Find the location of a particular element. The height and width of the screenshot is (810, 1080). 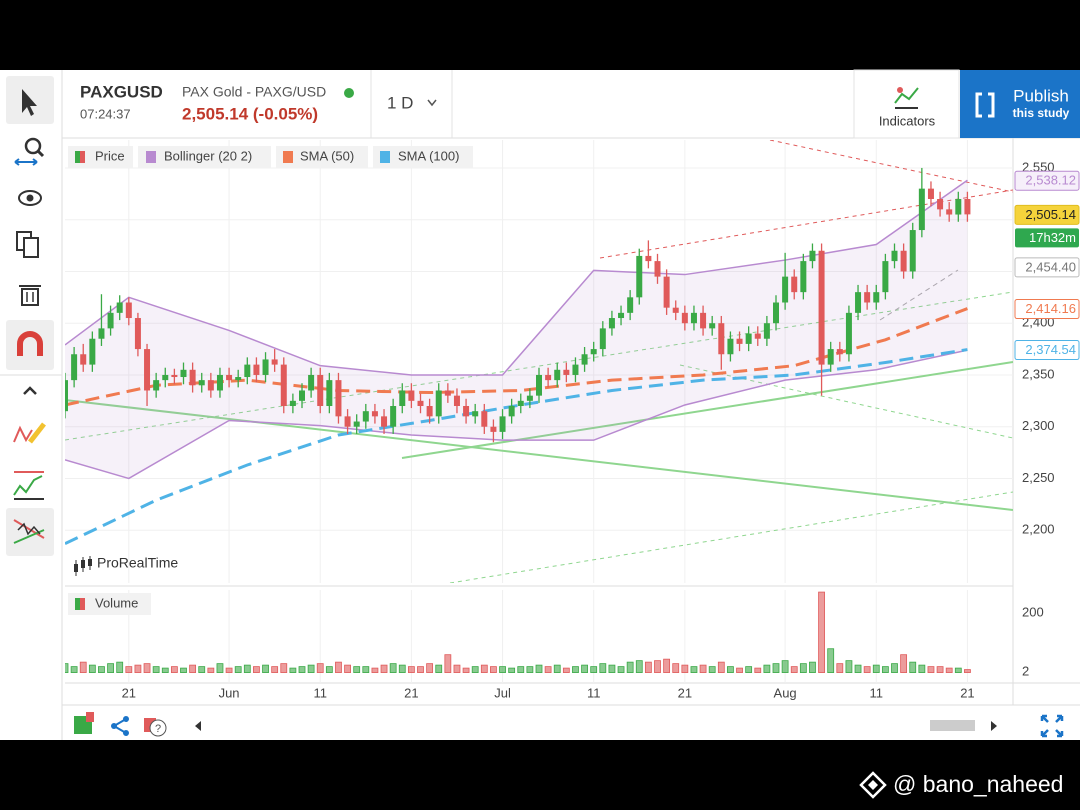

publish-sublabel: this study is located at coordinates (1041, 113).